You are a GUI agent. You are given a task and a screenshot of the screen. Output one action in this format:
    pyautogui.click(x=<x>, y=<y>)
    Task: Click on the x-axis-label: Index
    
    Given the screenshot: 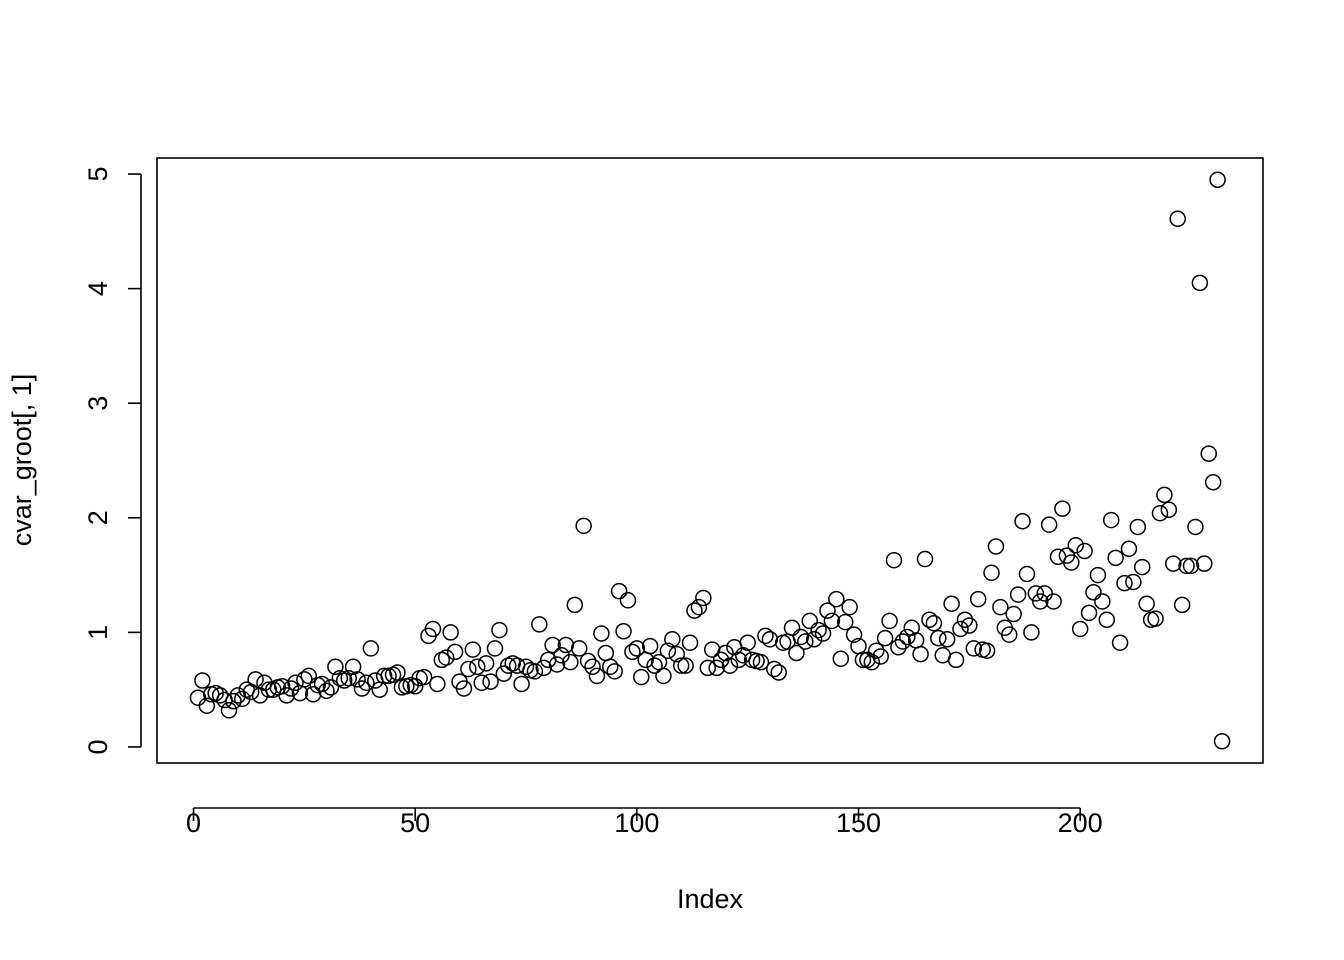 What is the action you would take?
    pyautogui.click(x=710, y=899)
    